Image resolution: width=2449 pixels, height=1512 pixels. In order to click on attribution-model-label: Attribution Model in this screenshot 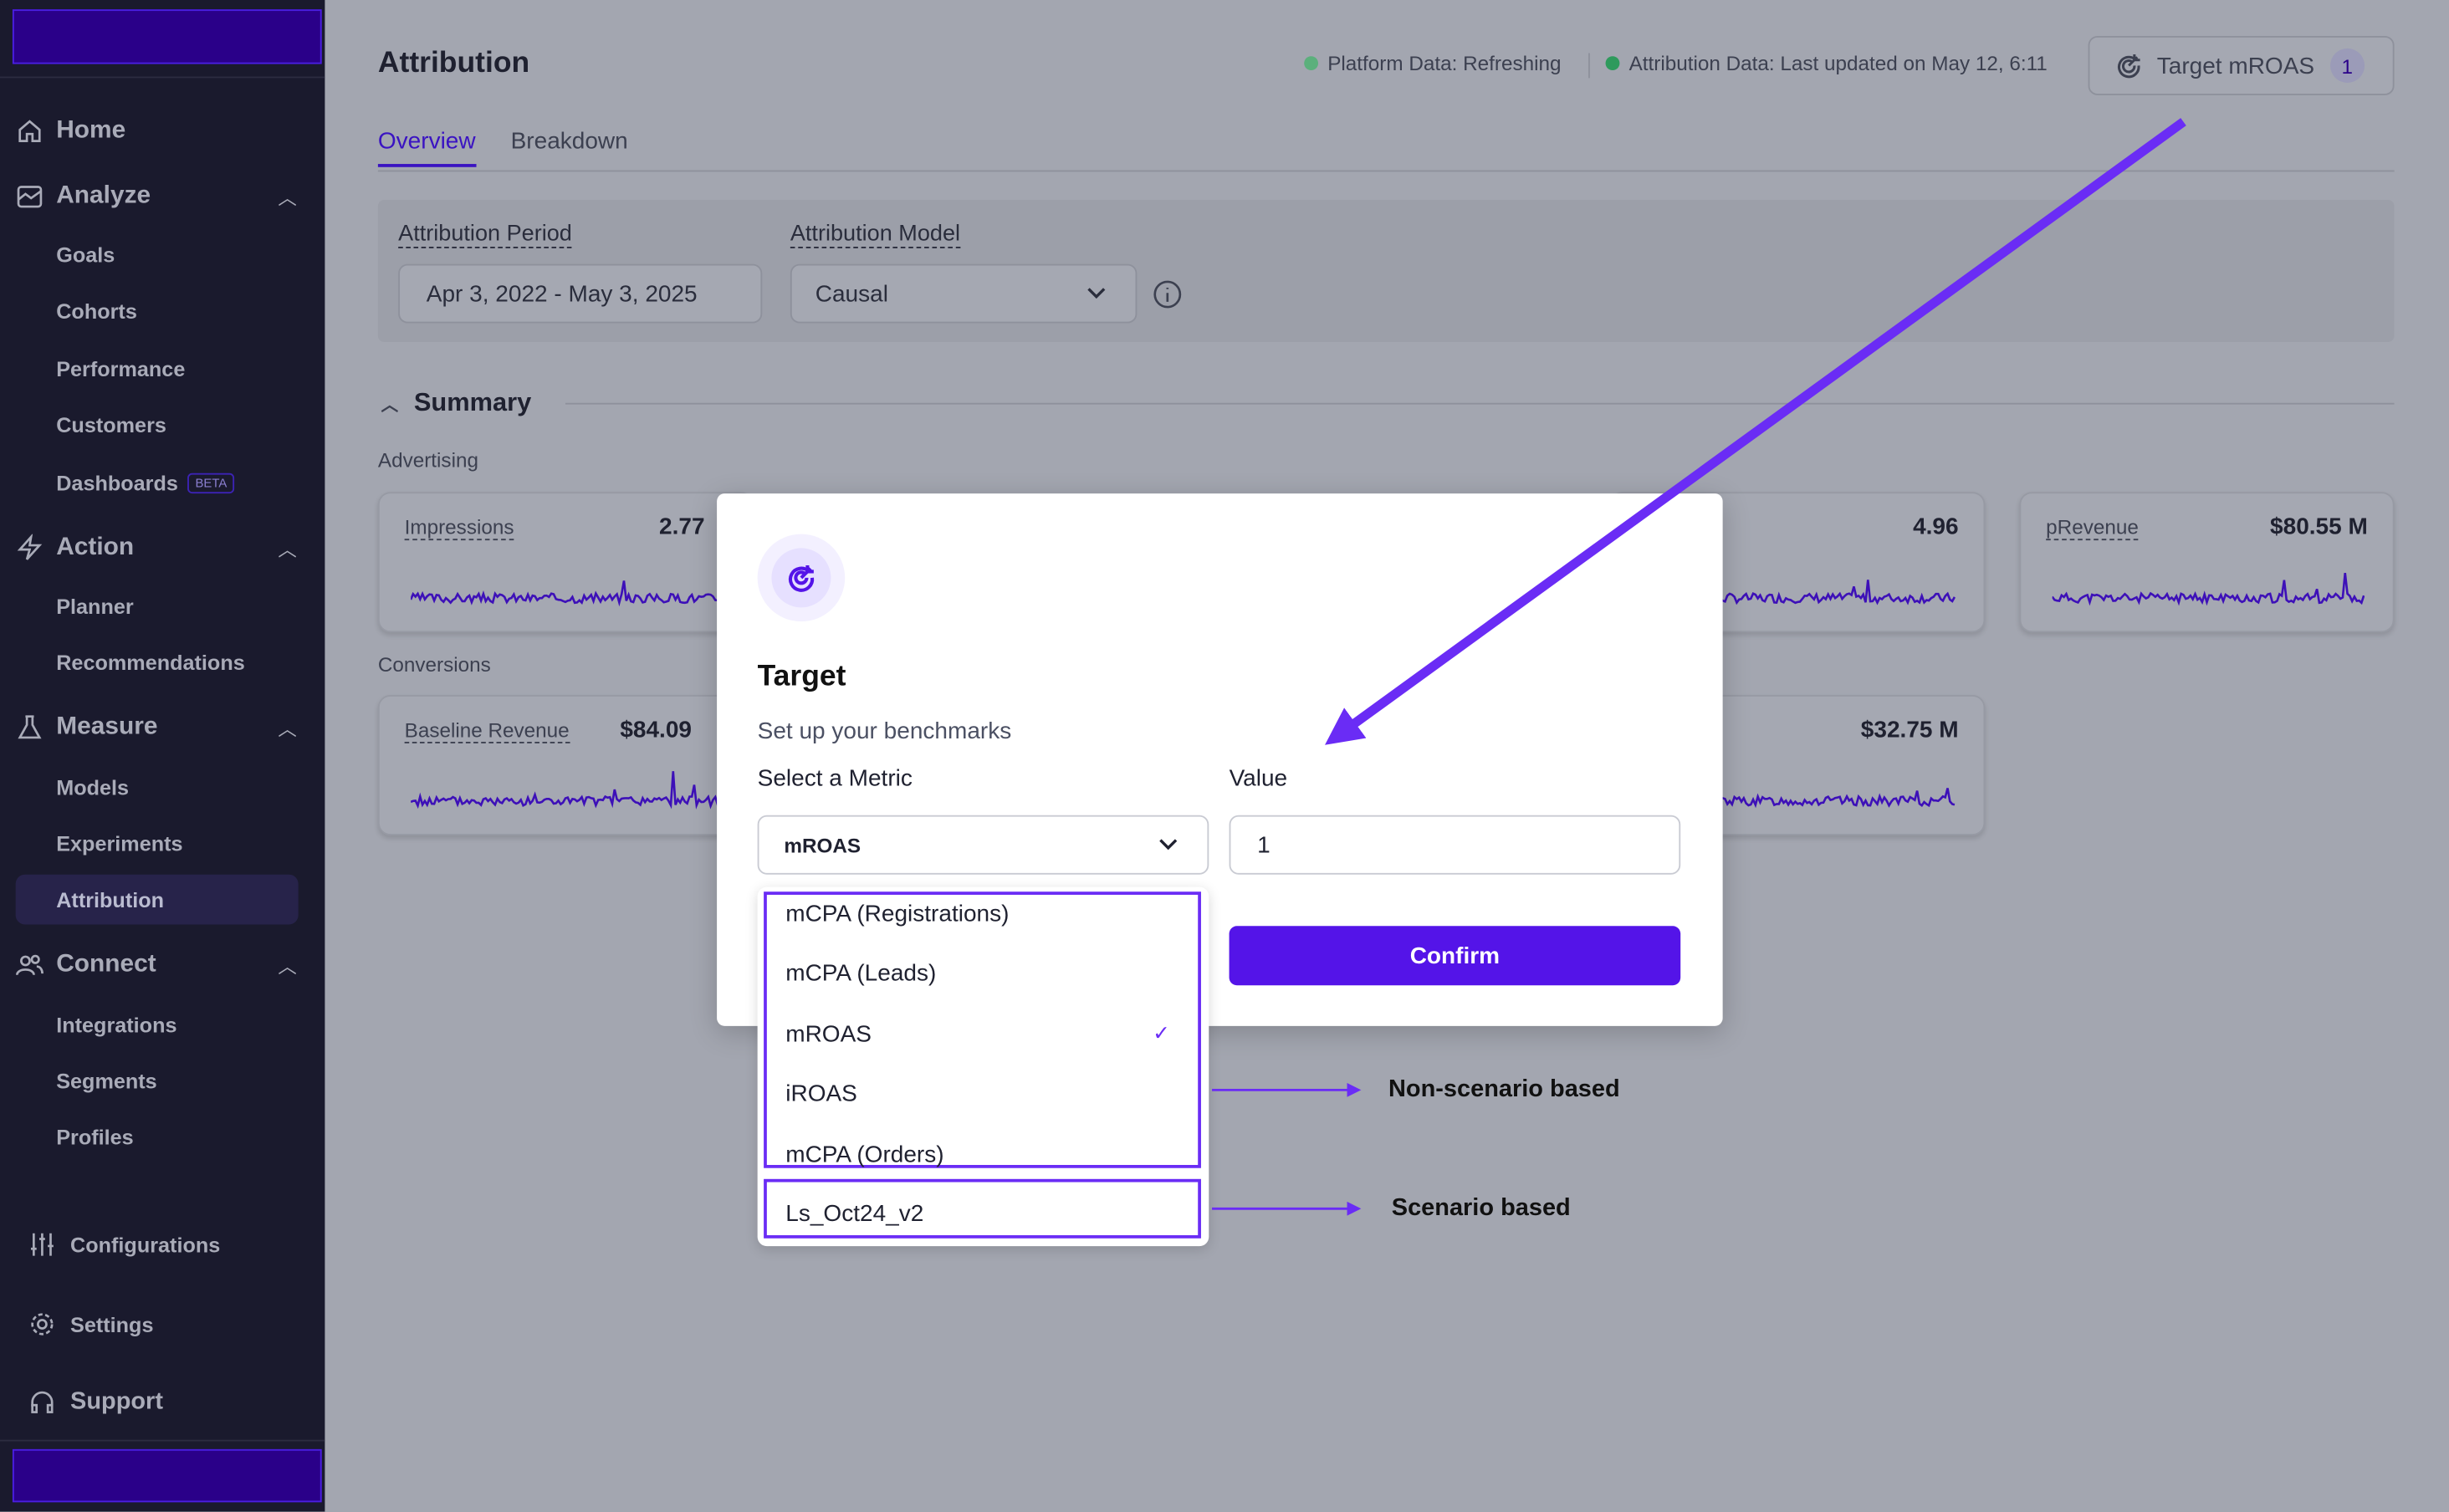, I will do `click(875, 235)`.